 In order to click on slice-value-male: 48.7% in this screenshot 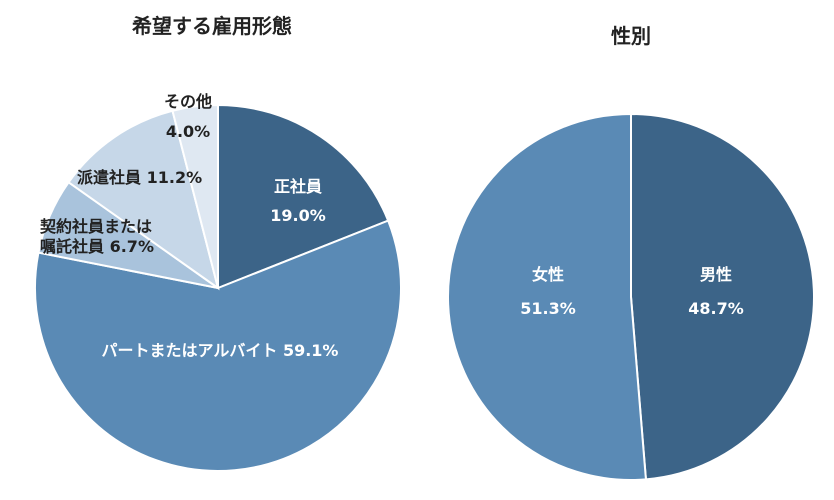, I will do `click(716, 308)`.